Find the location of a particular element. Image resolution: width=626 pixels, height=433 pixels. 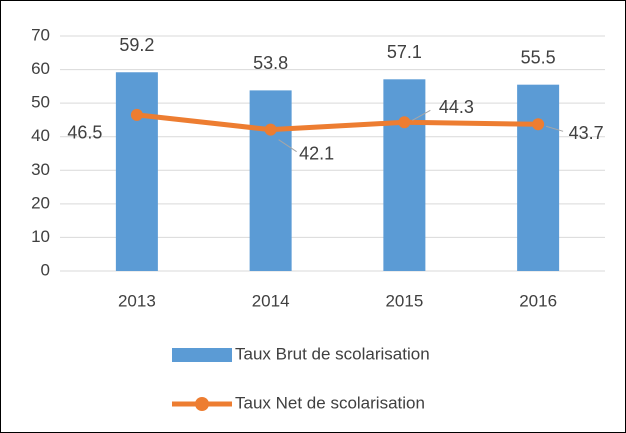

y-tick-label: 30 is located at coordinates (40, 169).